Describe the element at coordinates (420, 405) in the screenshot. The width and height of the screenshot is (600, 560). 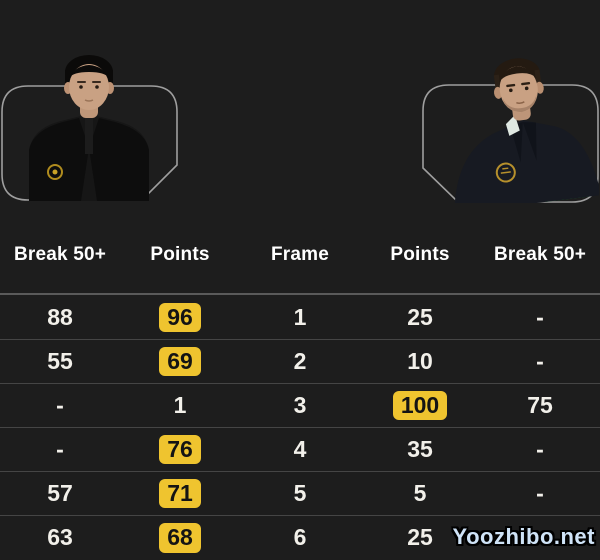
I see `p2-points-cell: 100` at that location.